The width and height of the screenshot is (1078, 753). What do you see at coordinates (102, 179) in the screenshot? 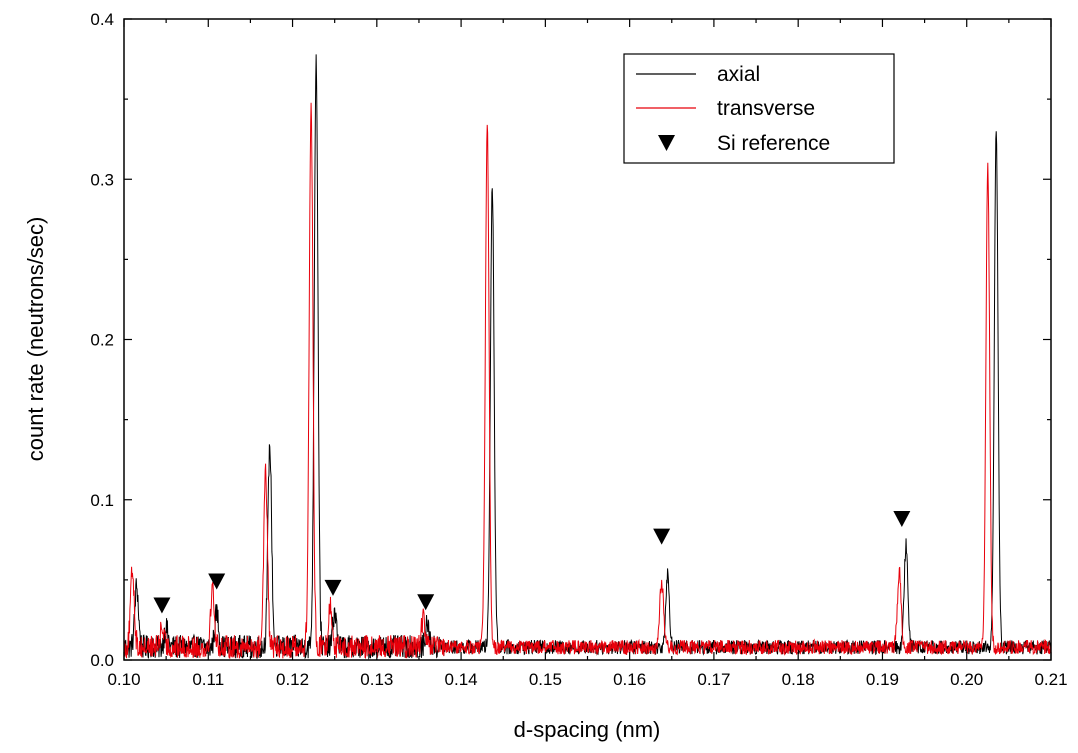
I see `y-tick-label: 0.3` at bounding box center [102, 179].